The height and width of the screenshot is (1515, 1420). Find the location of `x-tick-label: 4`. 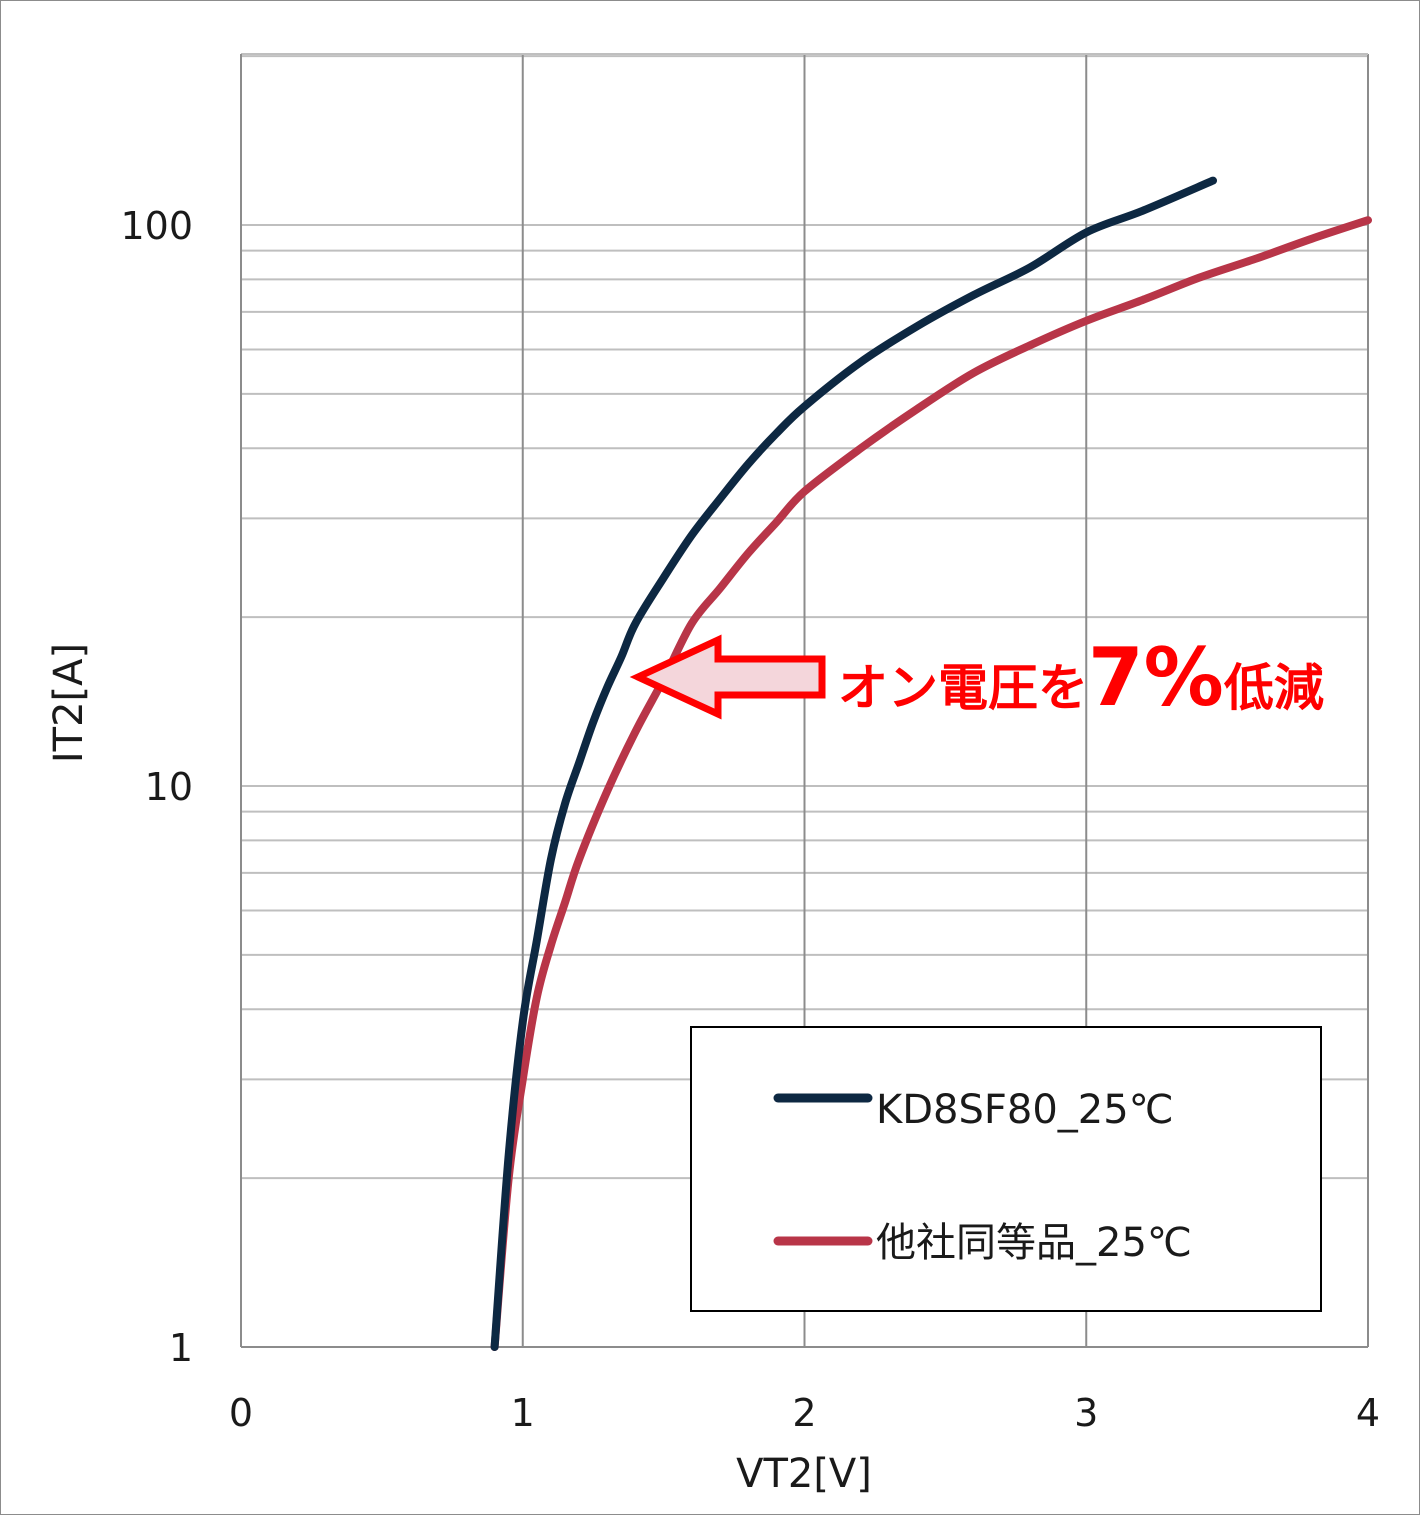

x-tick-label: 4 is located at coordinates (1368, 1413).